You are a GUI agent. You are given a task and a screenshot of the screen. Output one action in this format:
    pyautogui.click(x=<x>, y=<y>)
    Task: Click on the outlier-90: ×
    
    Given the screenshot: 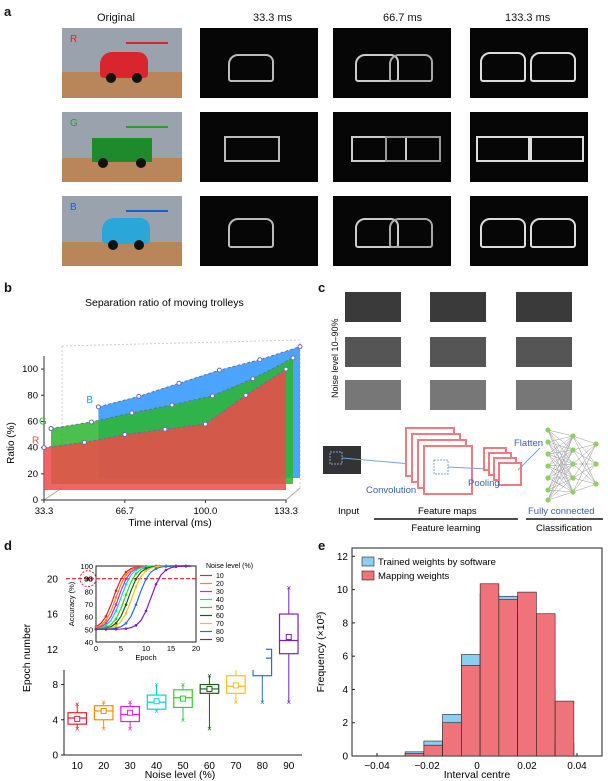 What is the action you would take?
    pyautogui.click(x=288, y=702)
    